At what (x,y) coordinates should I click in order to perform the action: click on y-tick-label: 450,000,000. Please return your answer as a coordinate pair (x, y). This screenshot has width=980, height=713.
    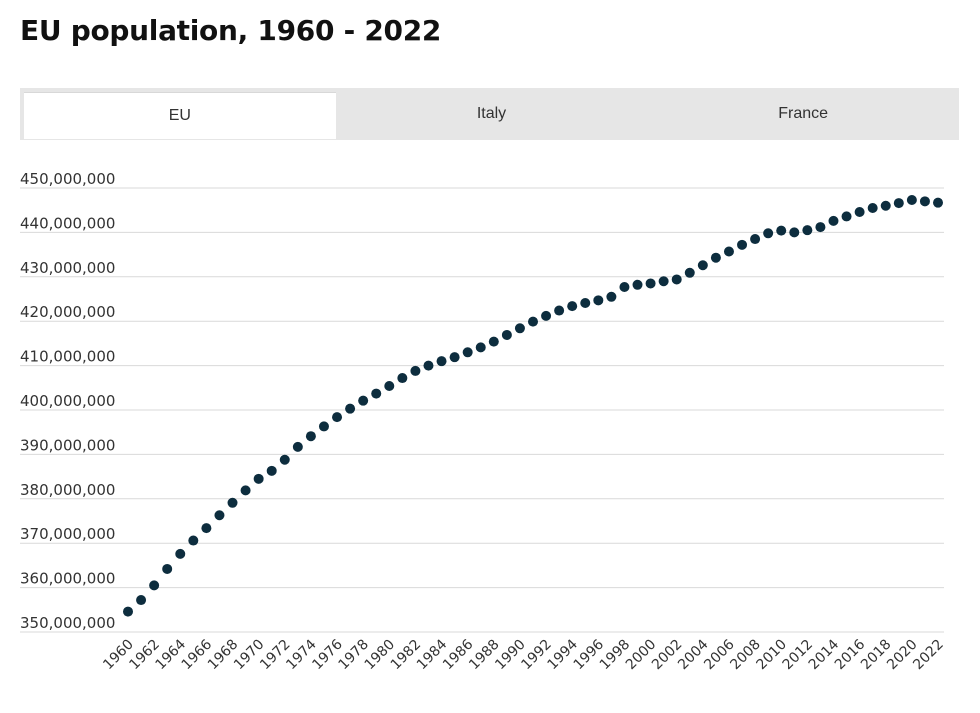
    Looking at the image, I should click on (67, 179).